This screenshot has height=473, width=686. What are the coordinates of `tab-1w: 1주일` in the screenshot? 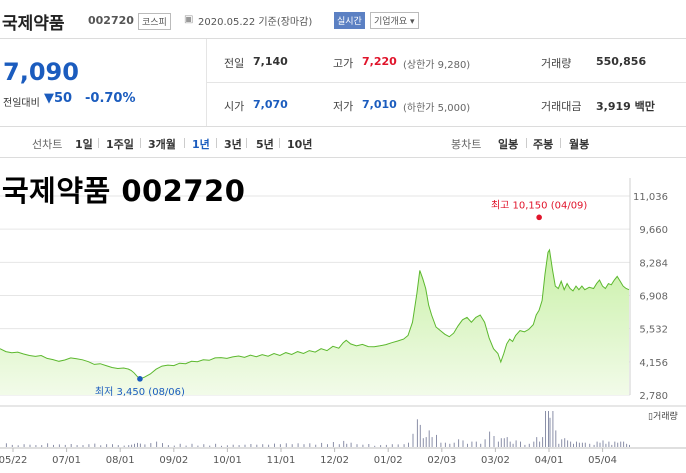 It's located at (120, 144).